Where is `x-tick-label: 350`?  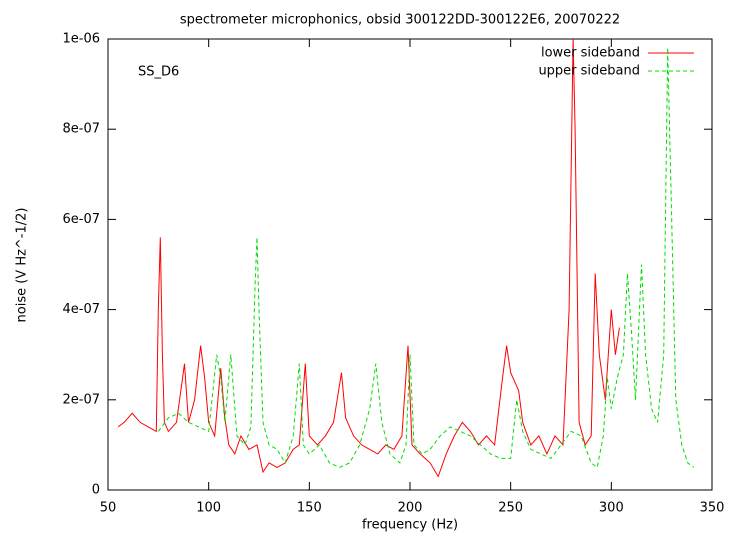
x-tick-label: 350 is located at coordinates (712, 508).